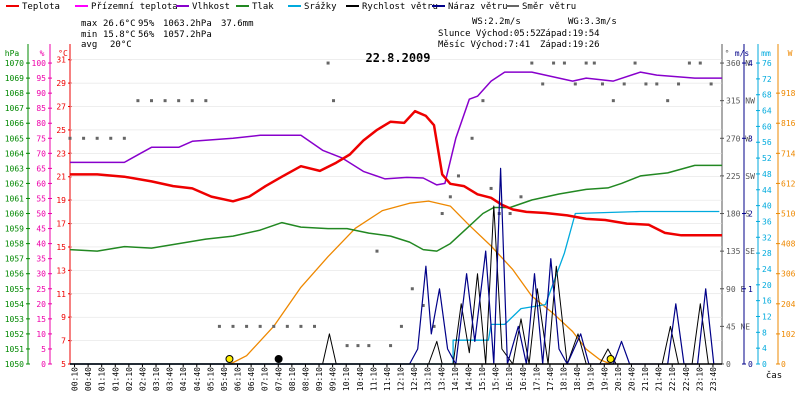 This screenshot has width=800, height=400. Describe the element at coordinates (550, 379) in the screenshot. I see `x-tick-label: 17:40` at that location.